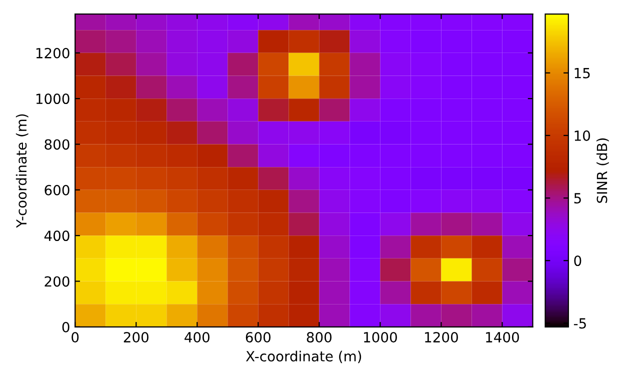  What do you see at coordinates (53, 99) in the screenshot?
I see `y-tick-label: 1000` at bounding box center [53, 99].